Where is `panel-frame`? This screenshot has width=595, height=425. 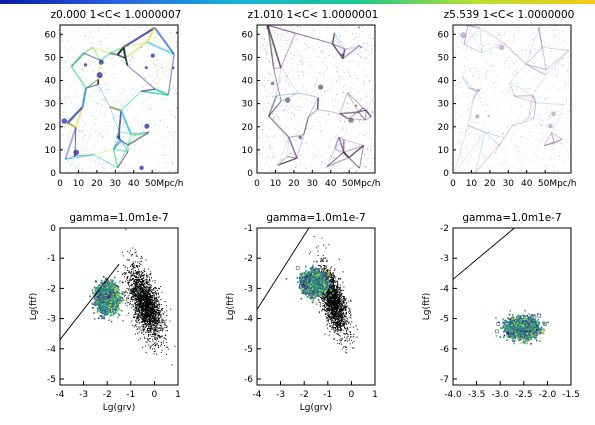 panel-frame is located at coordinates (512, 99).